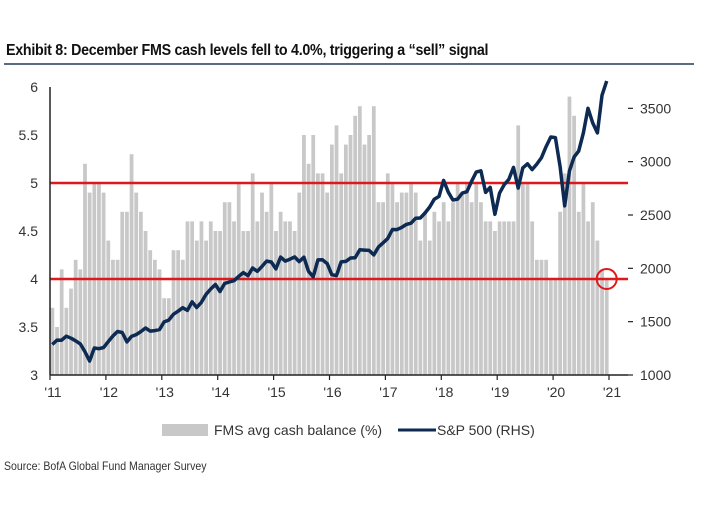 The width and height of the screenshot is (704, 517). Describe the element at coordinates (655, 375) in the screenshot. I see `right-tick-label: 1000` at that location.